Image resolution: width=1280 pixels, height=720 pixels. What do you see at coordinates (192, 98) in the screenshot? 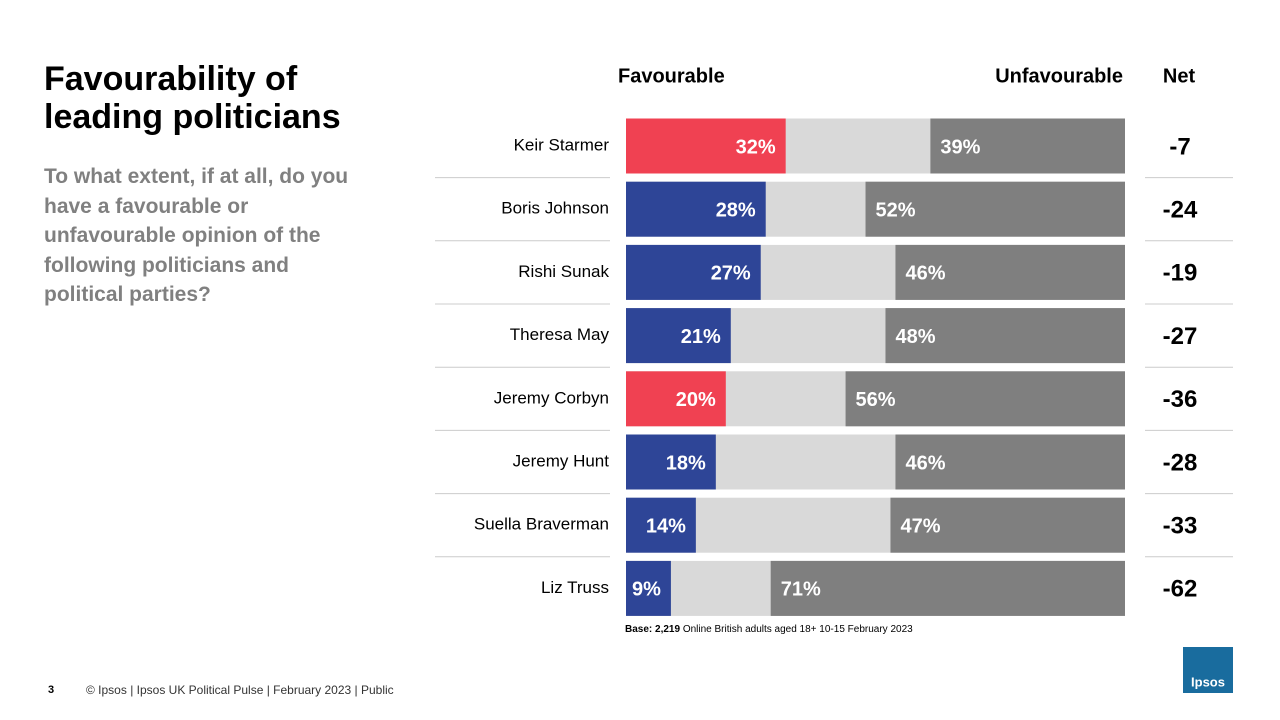
I see `chart-title: Favourability of leading politicians` at bounding box center [192, 98].